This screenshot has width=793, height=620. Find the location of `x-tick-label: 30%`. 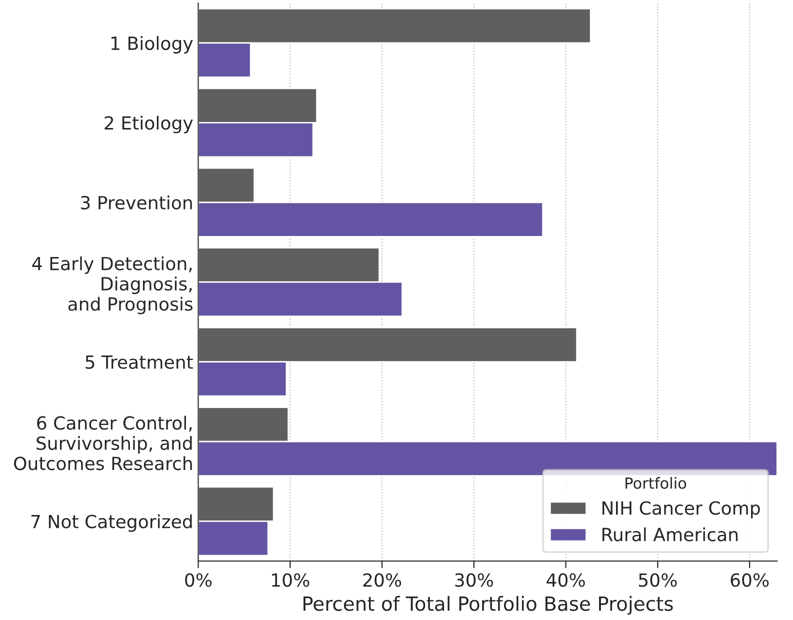

x-tick-label: 30% is located at coordinates (474, 580).